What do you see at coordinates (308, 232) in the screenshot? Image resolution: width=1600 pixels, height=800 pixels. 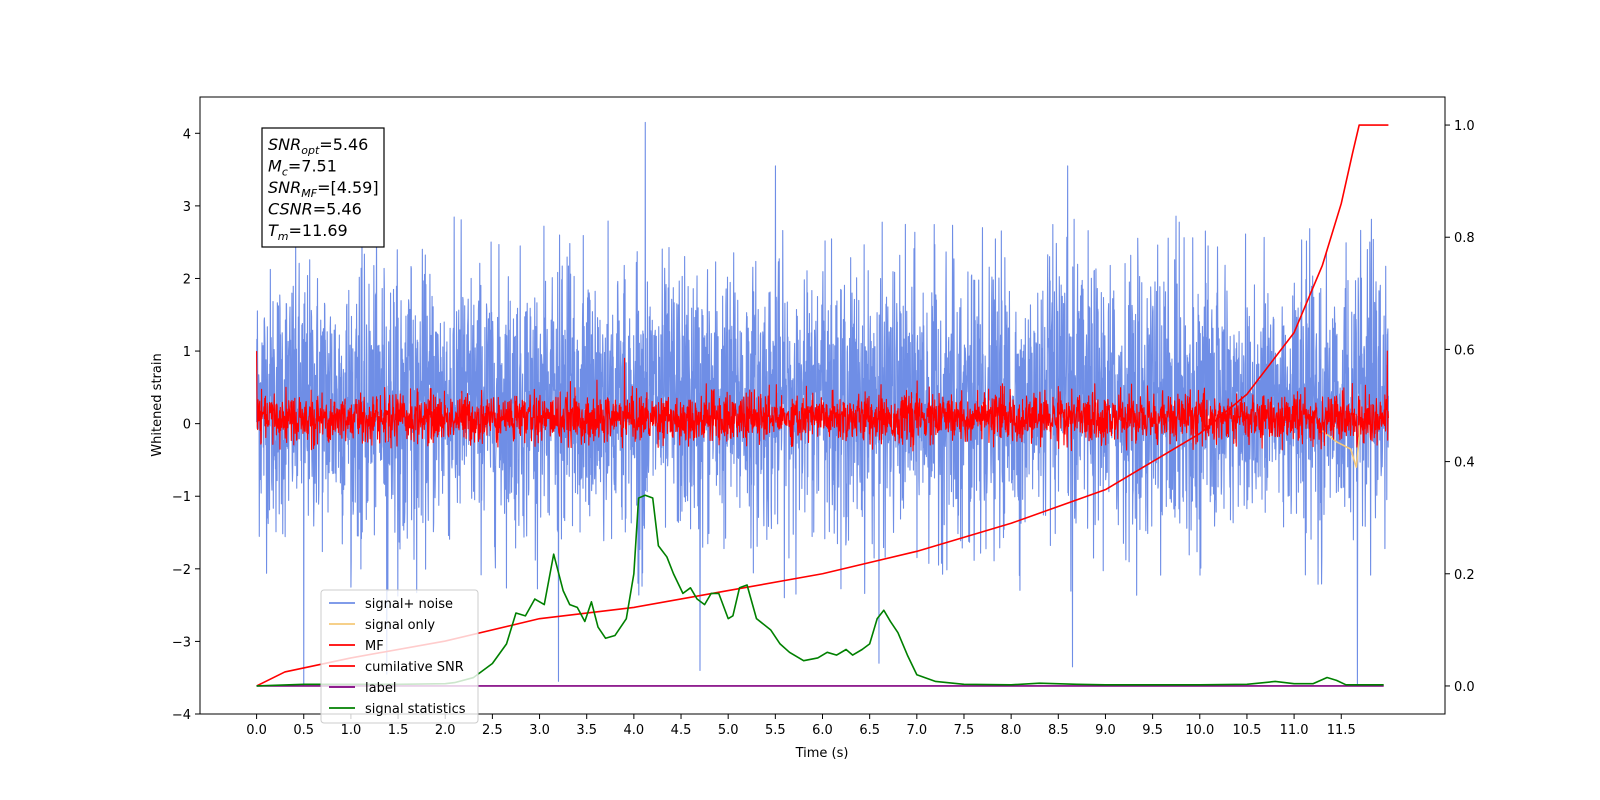 I see `info-box-line: Tm=11.69` at bounding box center [308, 232].